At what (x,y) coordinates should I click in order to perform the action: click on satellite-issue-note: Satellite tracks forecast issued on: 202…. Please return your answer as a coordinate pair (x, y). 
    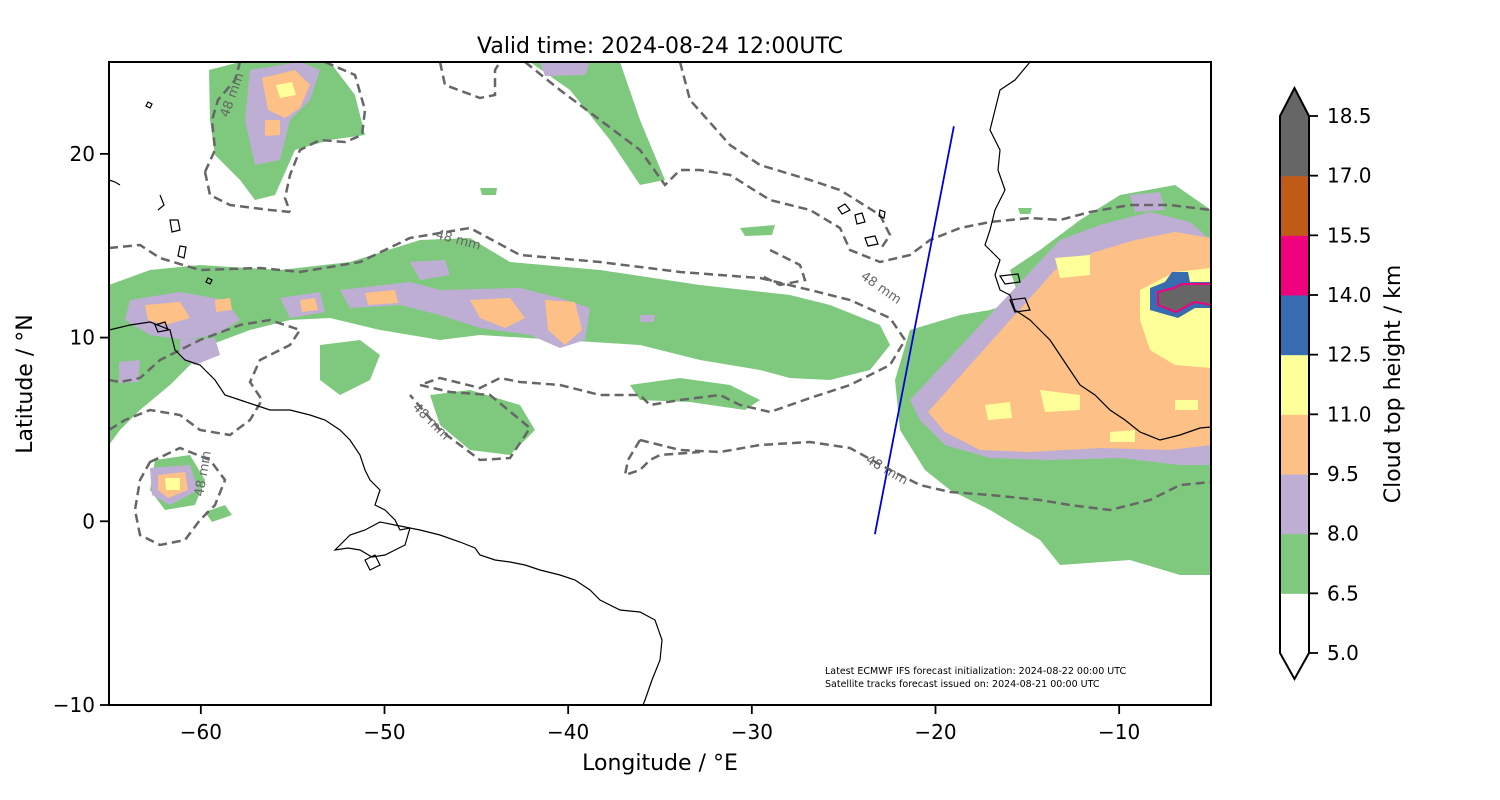
    Looking at the image, I should click on (962, 684).